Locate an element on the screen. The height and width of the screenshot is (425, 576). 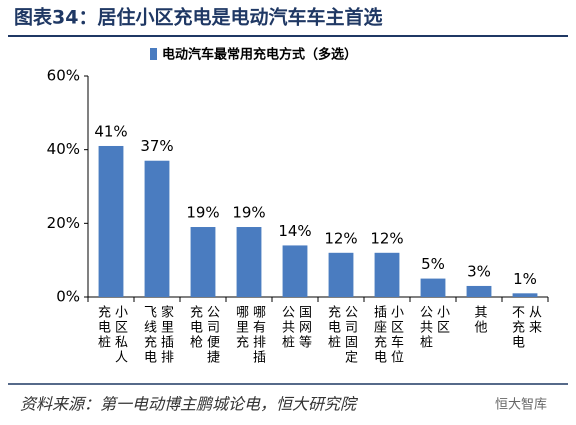
x-tick-label: 公司固定 充电桩 is located at coordinates (341, 335).